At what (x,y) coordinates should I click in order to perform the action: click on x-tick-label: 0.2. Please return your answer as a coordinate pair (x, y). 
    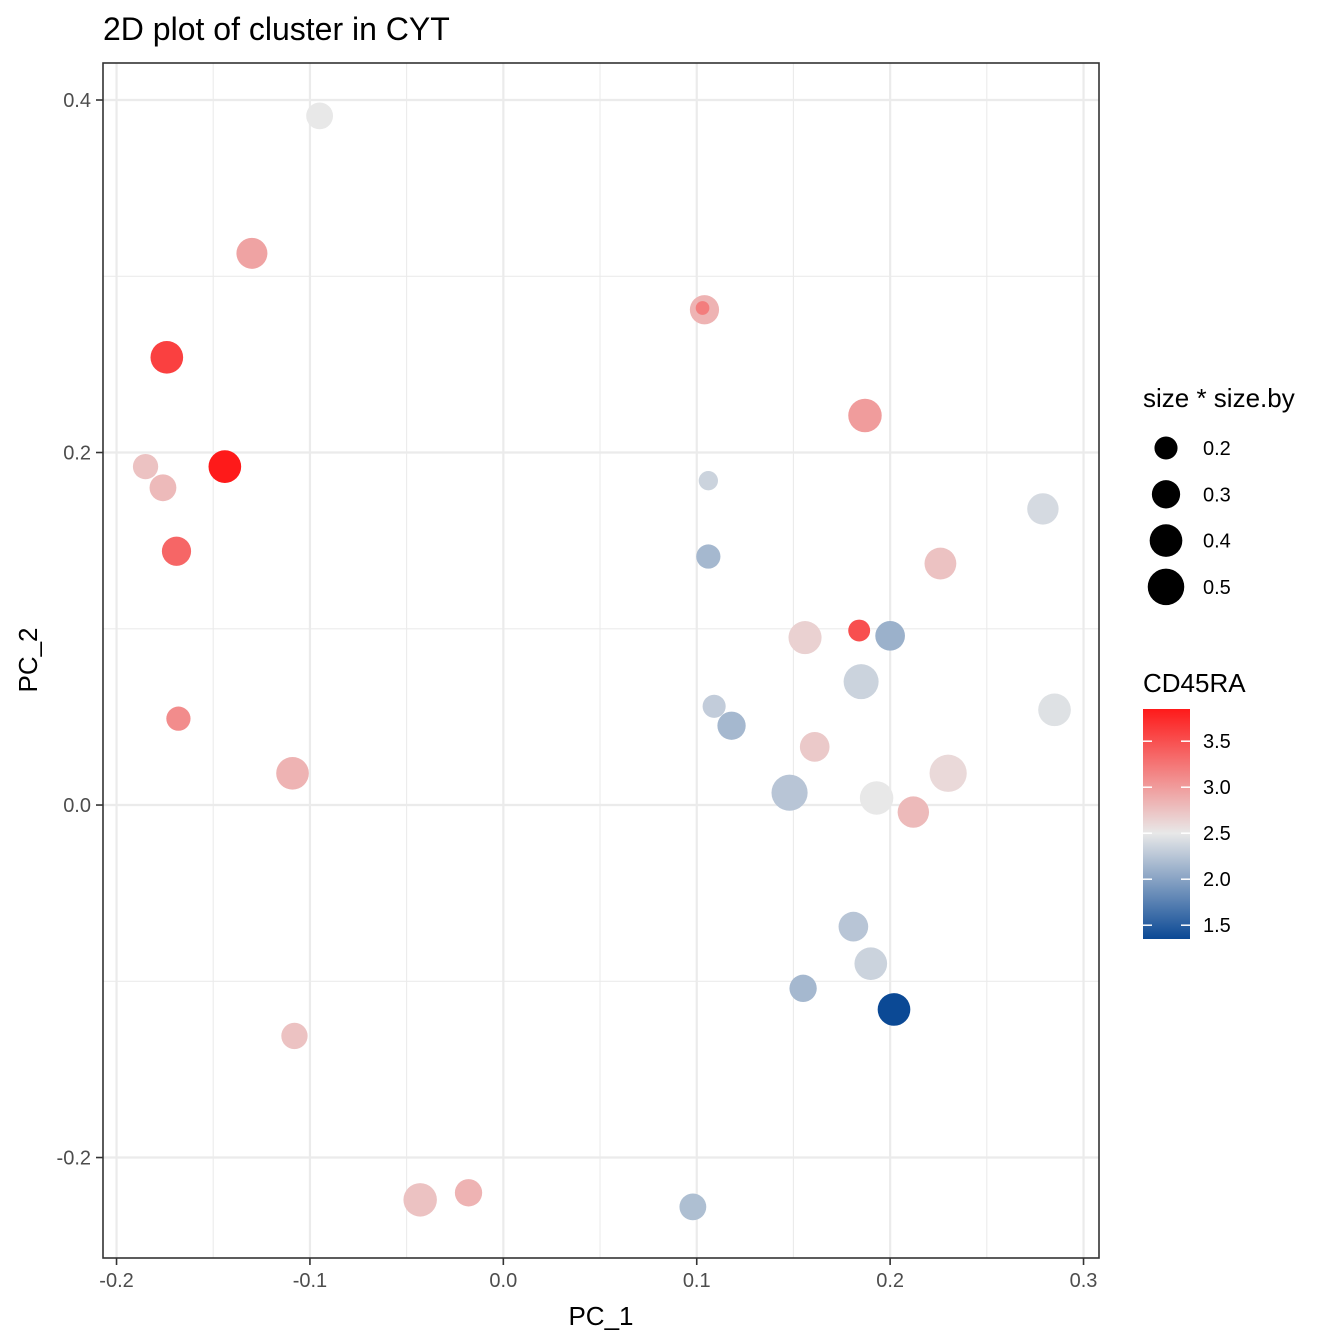
    Looking at the image, I should click on (890, 1281).